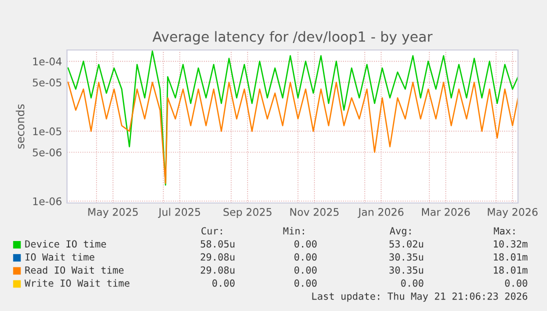 This screenshot has width=547, height=311. What do you see at coordinates (77, 283) in the screenshot?
I see `legend-label: Write IO Wait time` at bounding box center [77, 283].